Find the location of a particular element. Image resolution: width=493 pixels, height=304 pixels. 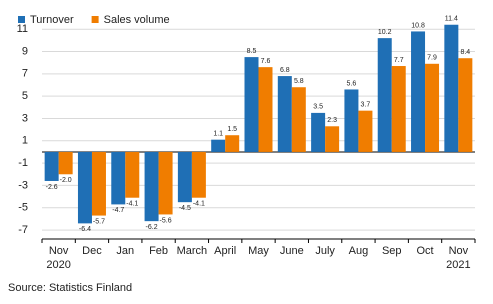

y-tick-label: 9 is located at coordinates (25, 51).